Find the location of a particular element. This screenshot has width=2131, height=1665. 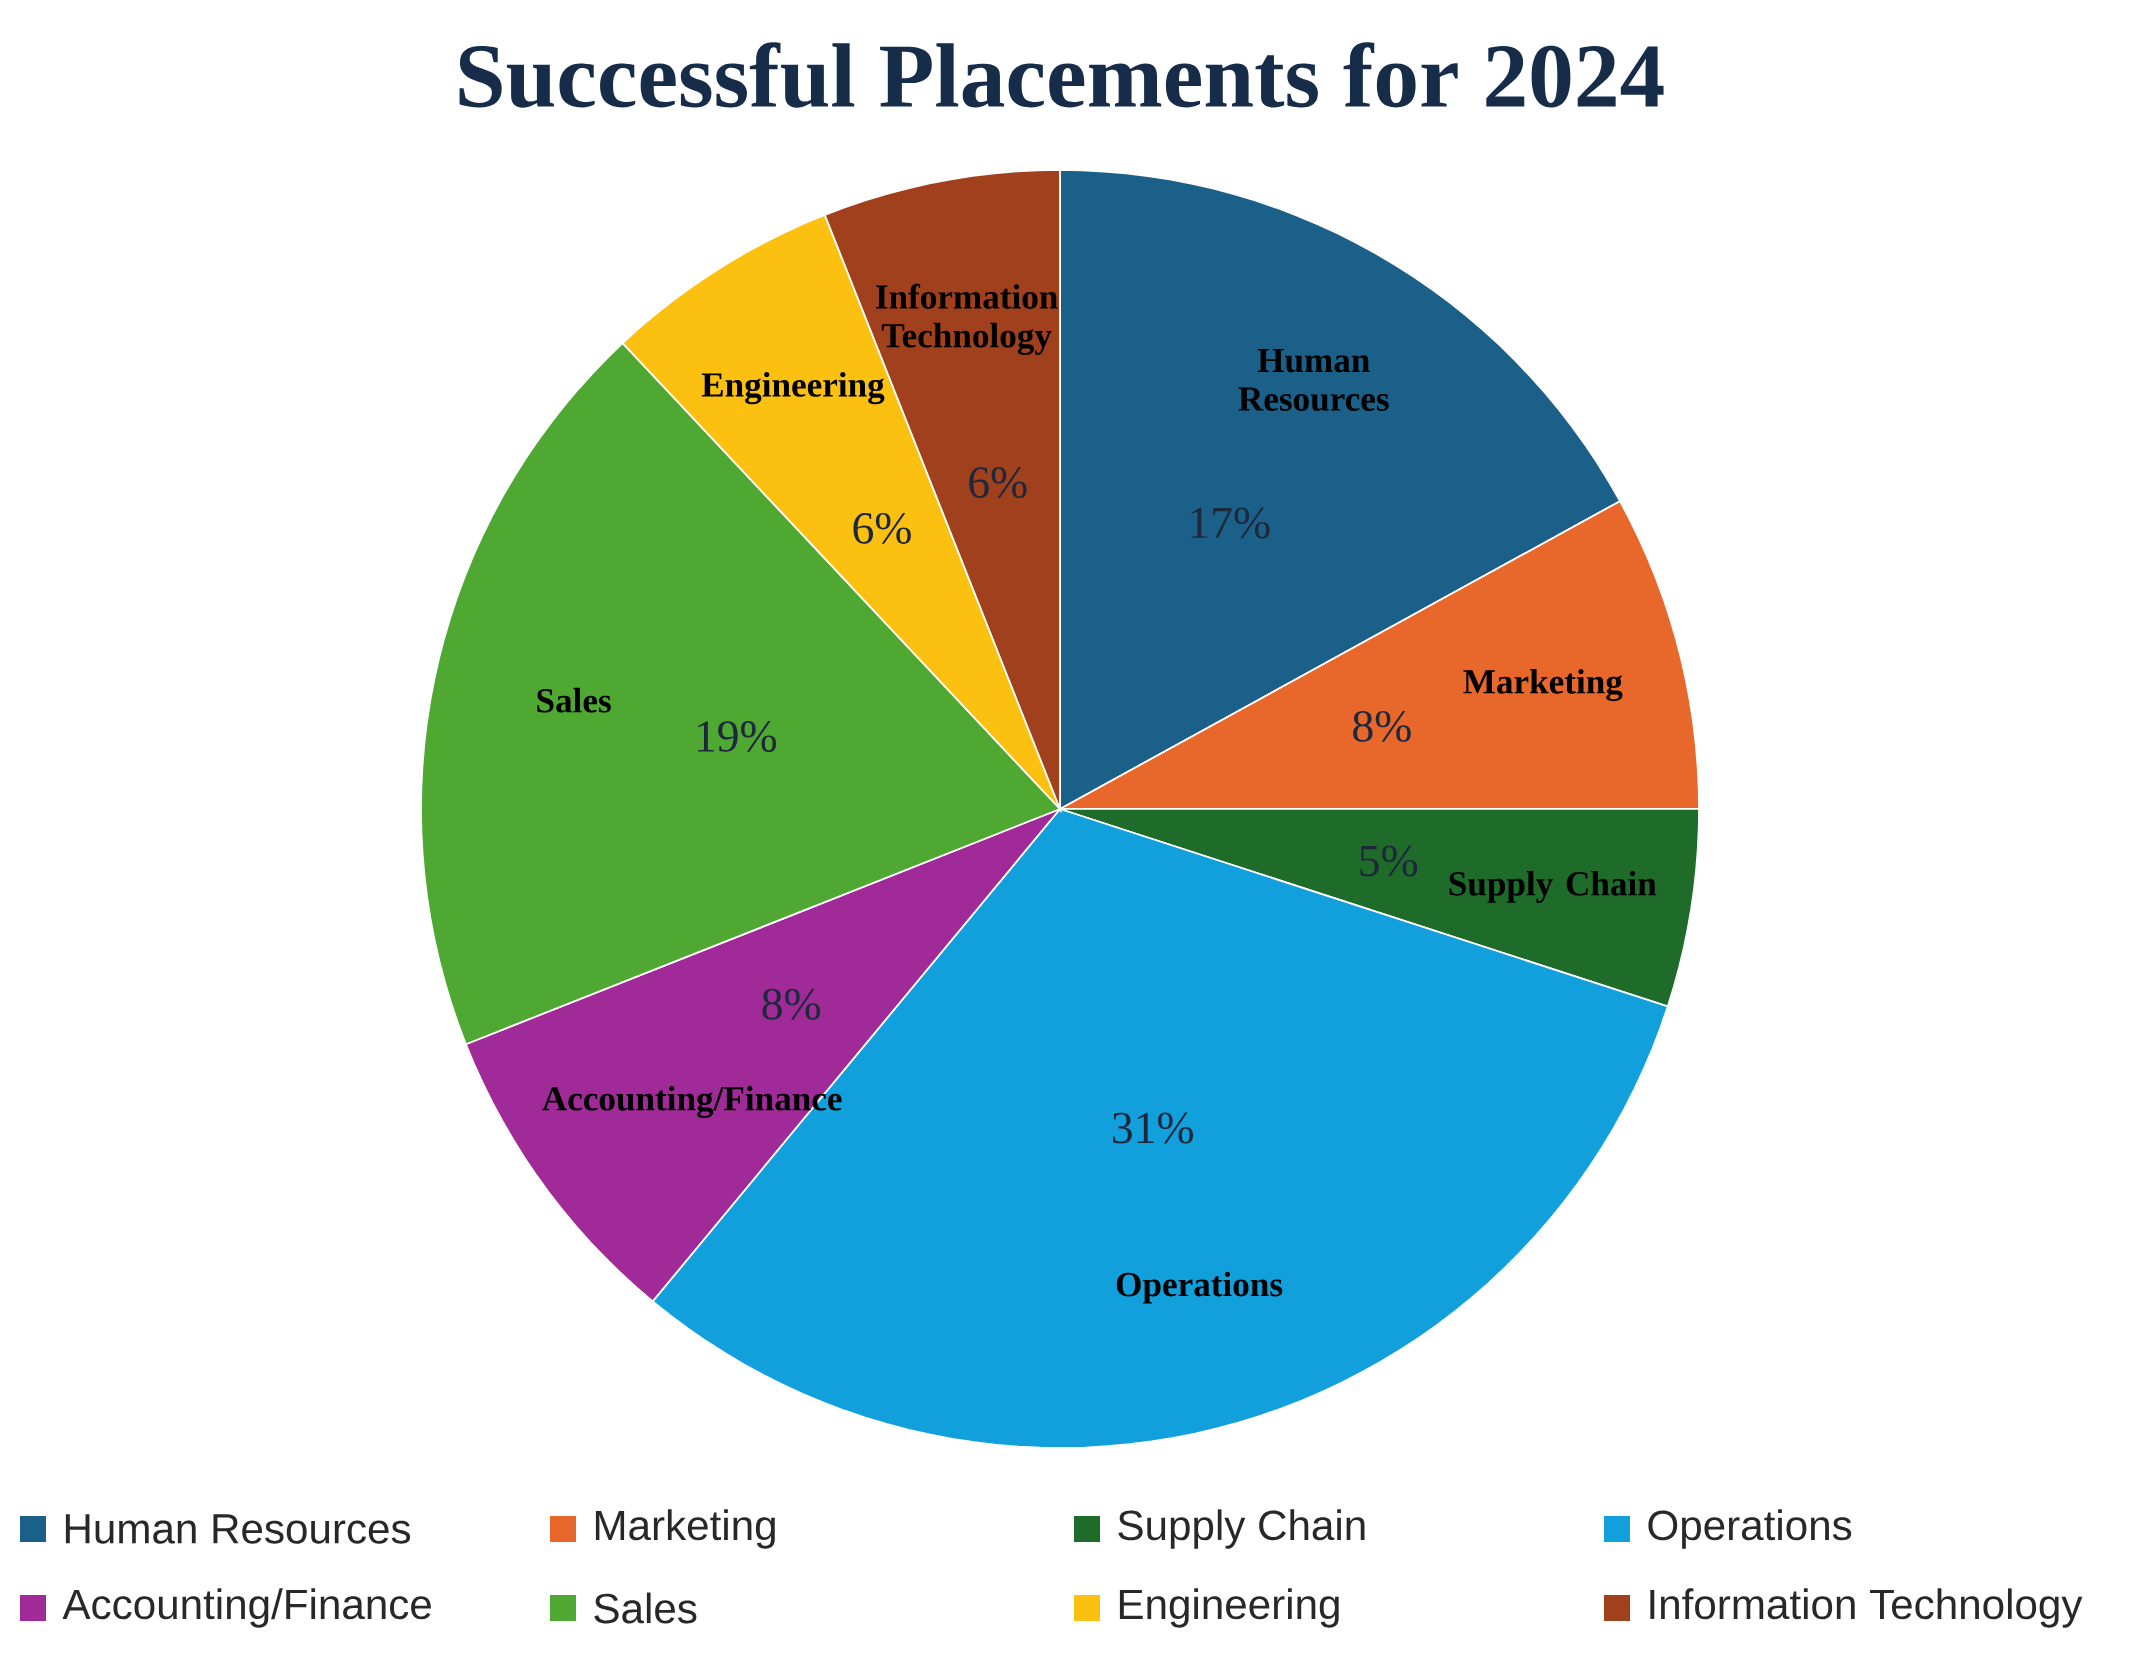

legend-label: Accounting/Finance is located at coordinates (246, 1608).